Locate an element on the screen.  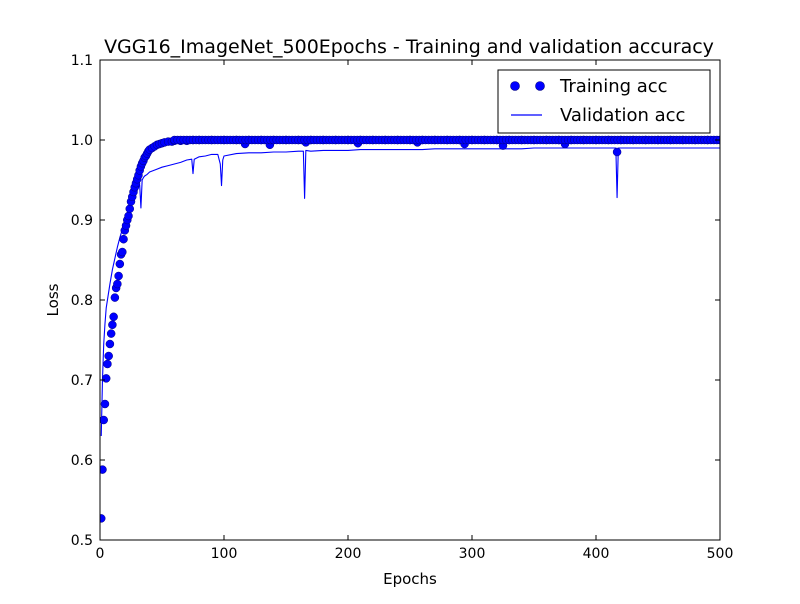
y-tick-label: 1.0 is located at coordinates (82, 141).